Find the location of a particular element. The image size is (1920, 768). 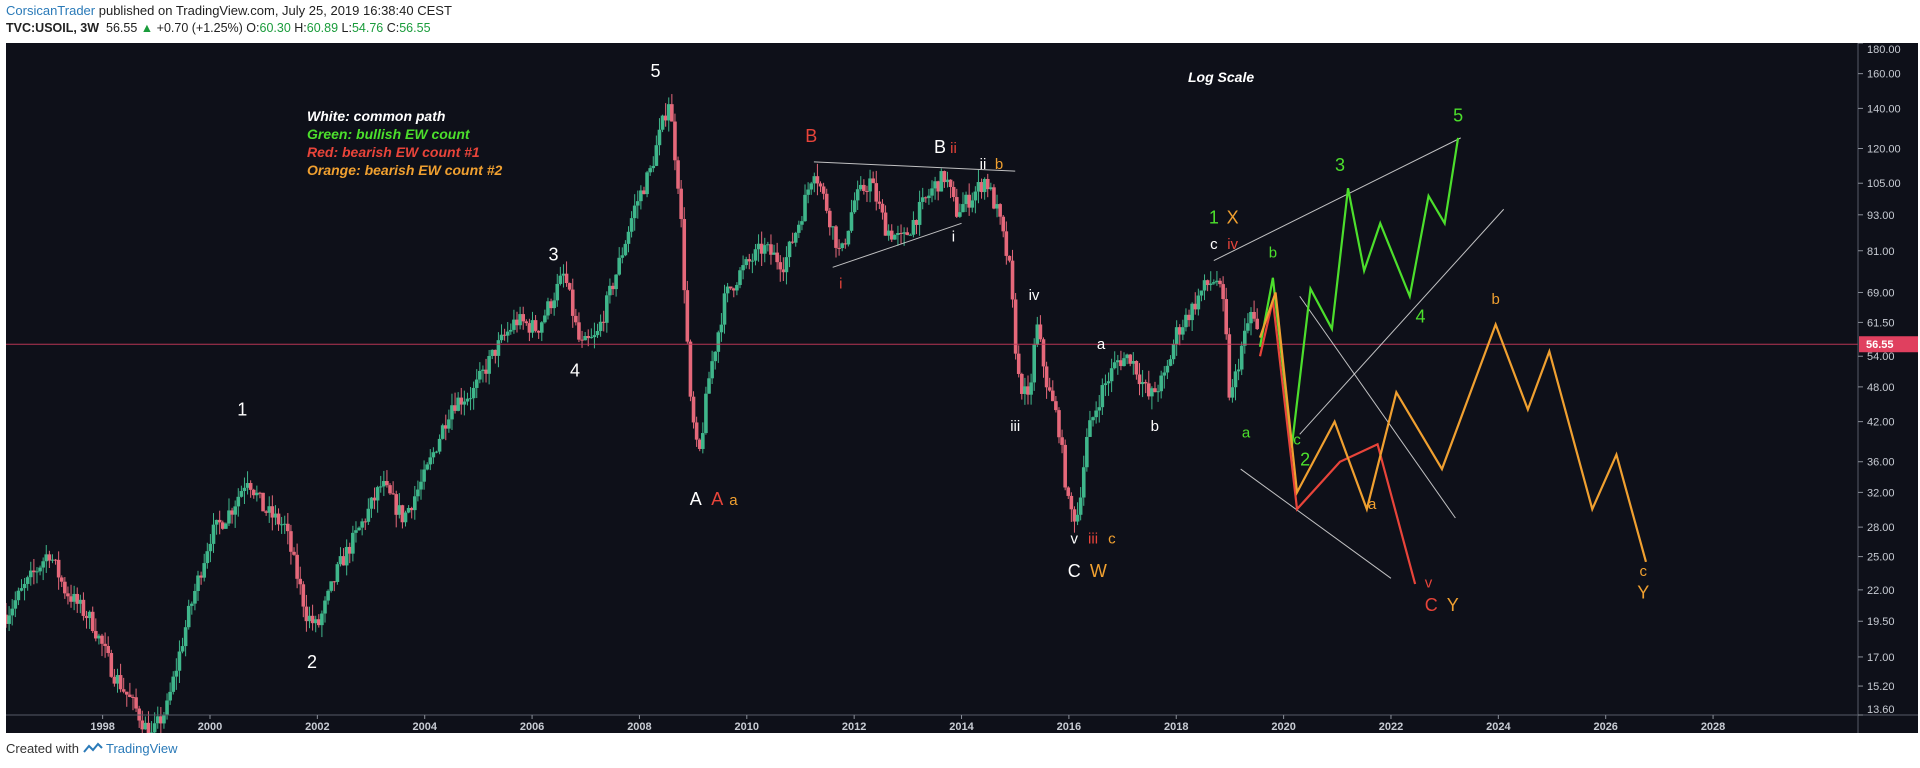

wave-label: W is located at coordinates (1098, 571).